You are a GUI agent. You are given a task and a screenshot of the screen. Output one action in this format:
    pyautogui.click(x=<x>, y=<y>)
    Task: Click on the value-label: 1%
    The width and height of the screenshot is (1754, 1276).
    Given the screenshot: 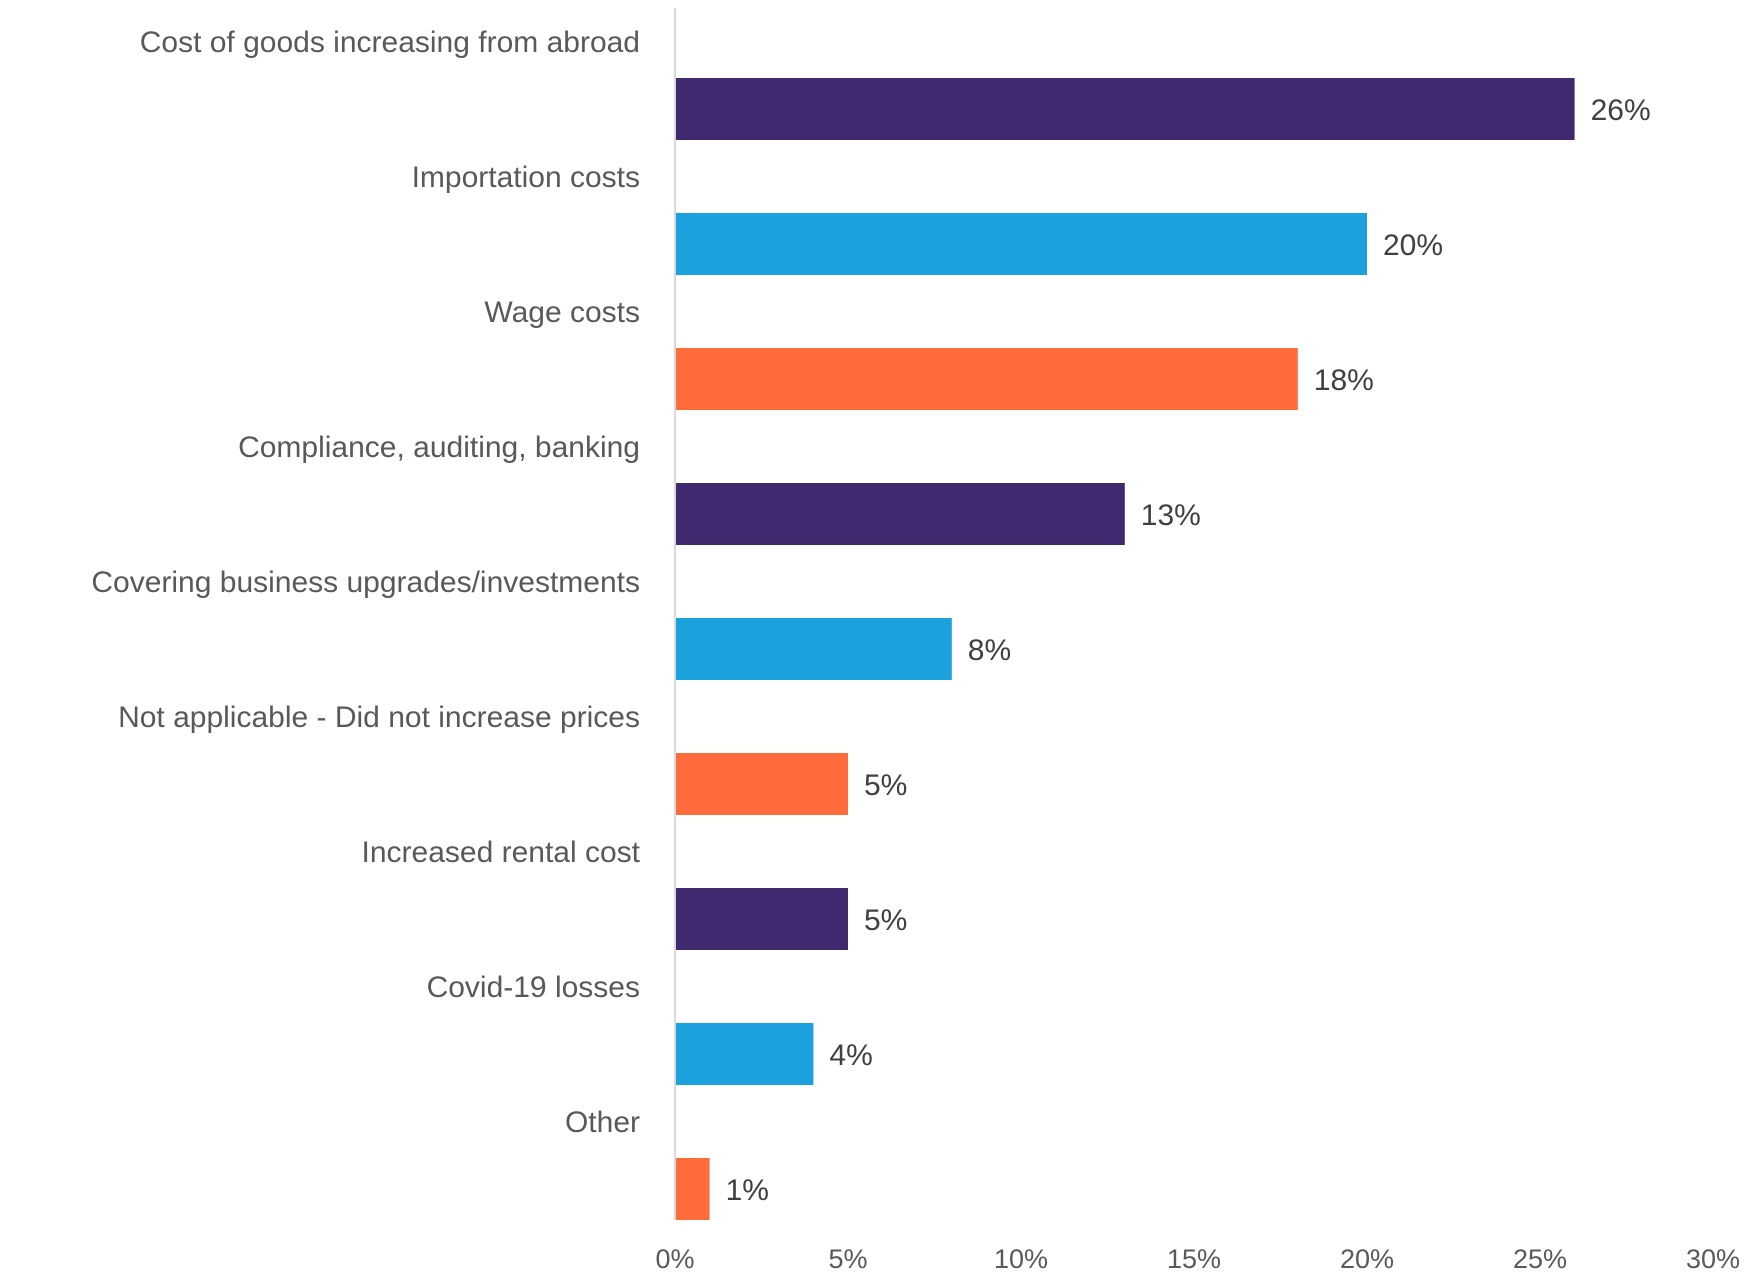 What is the action you would take?
    pyautogui.click(x=747, y=1190)
    